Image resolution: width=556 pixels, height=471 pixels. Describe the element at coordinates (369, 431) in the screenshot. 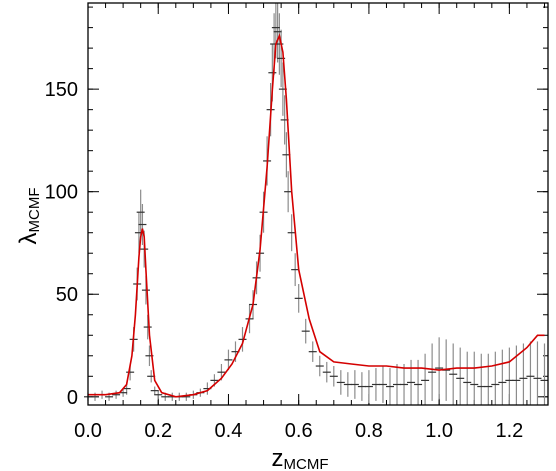

I see `x-tick-label: 0.8` at that location.